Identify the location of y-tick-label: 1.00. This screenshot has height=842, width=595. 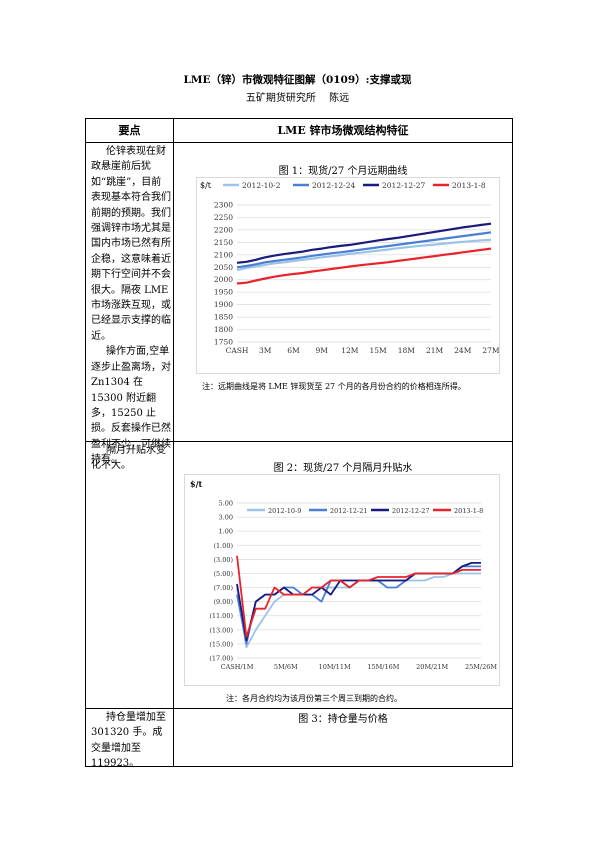
(226, 532).